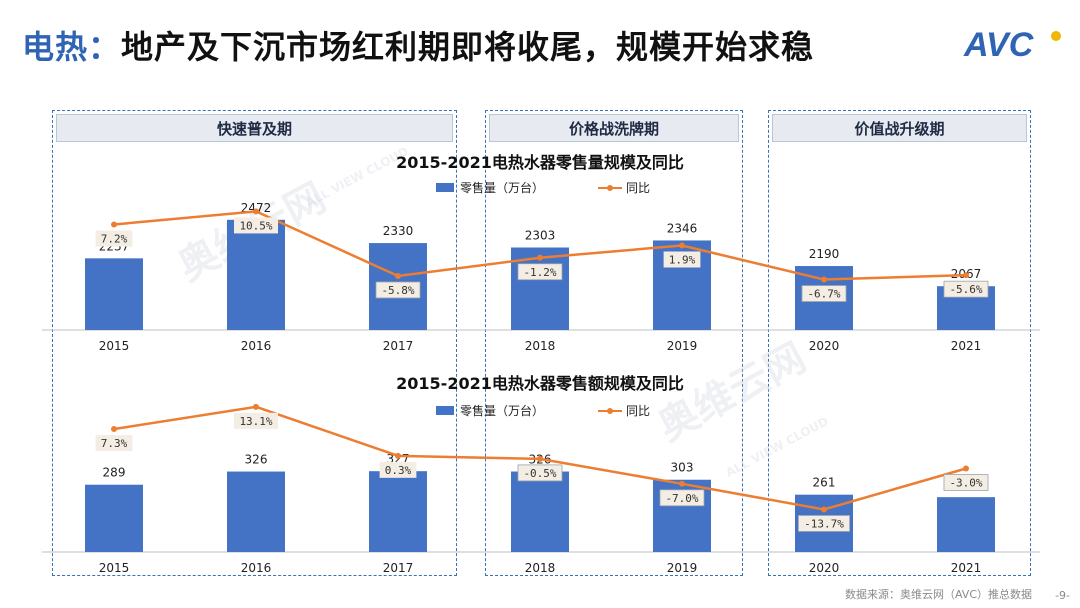 Image resolution: width=1080 pixels, height=608 pixels. I want to click on chart2-yoy-point-2015, so click(114, 429).